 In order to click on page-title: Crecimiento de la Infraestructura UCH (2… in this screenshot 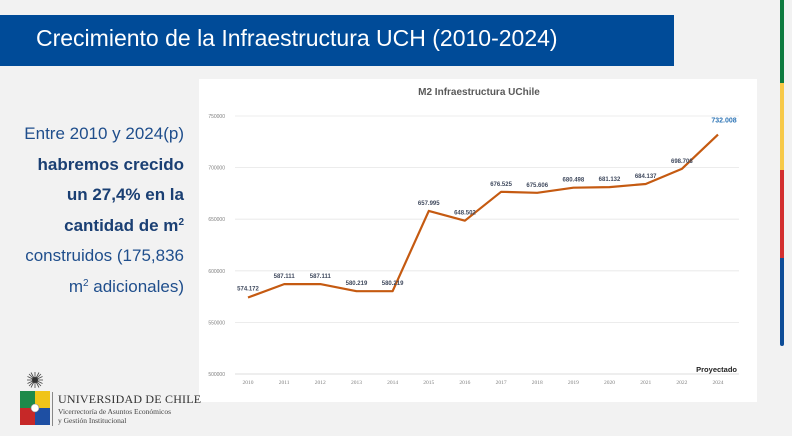, I will do `click(297, 38)`.